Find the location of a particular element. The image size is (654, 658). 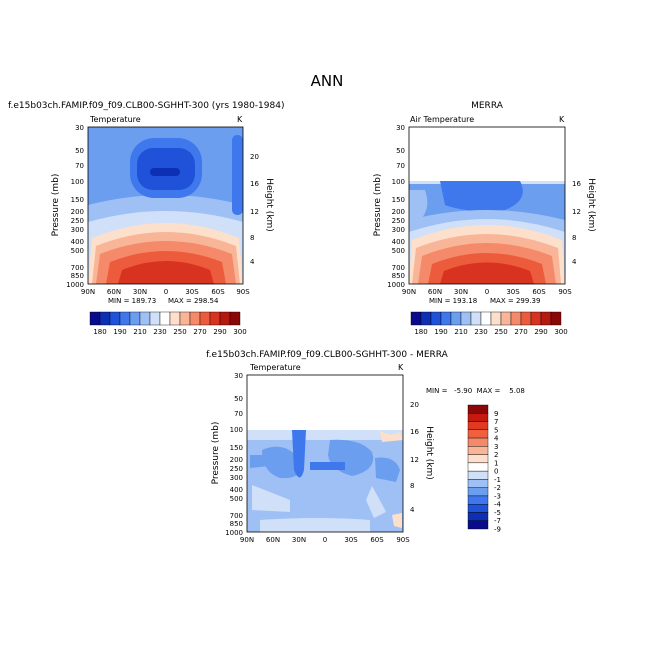

tick-lat-30N: 30N is located at coordinates (461, 292).